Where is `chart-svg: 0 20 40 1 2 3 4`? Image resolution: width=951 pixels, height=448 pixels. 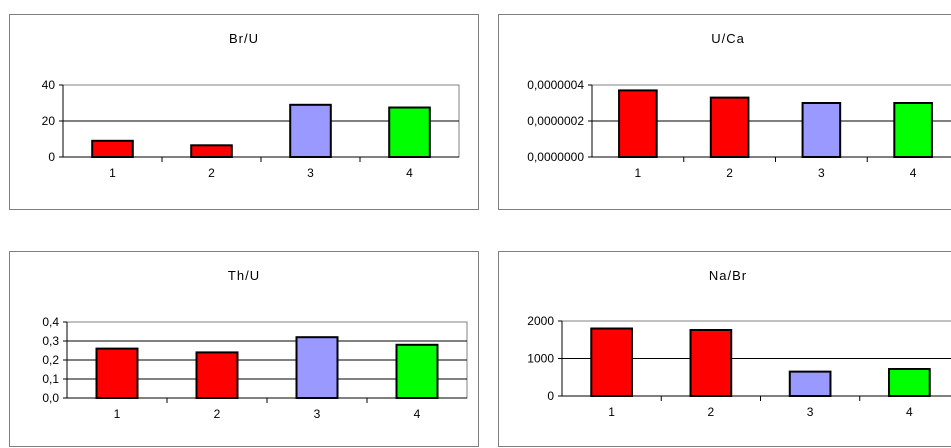
chart-svg: 0 20 40 1 2 3 4 is located at coordinates (251, 129).